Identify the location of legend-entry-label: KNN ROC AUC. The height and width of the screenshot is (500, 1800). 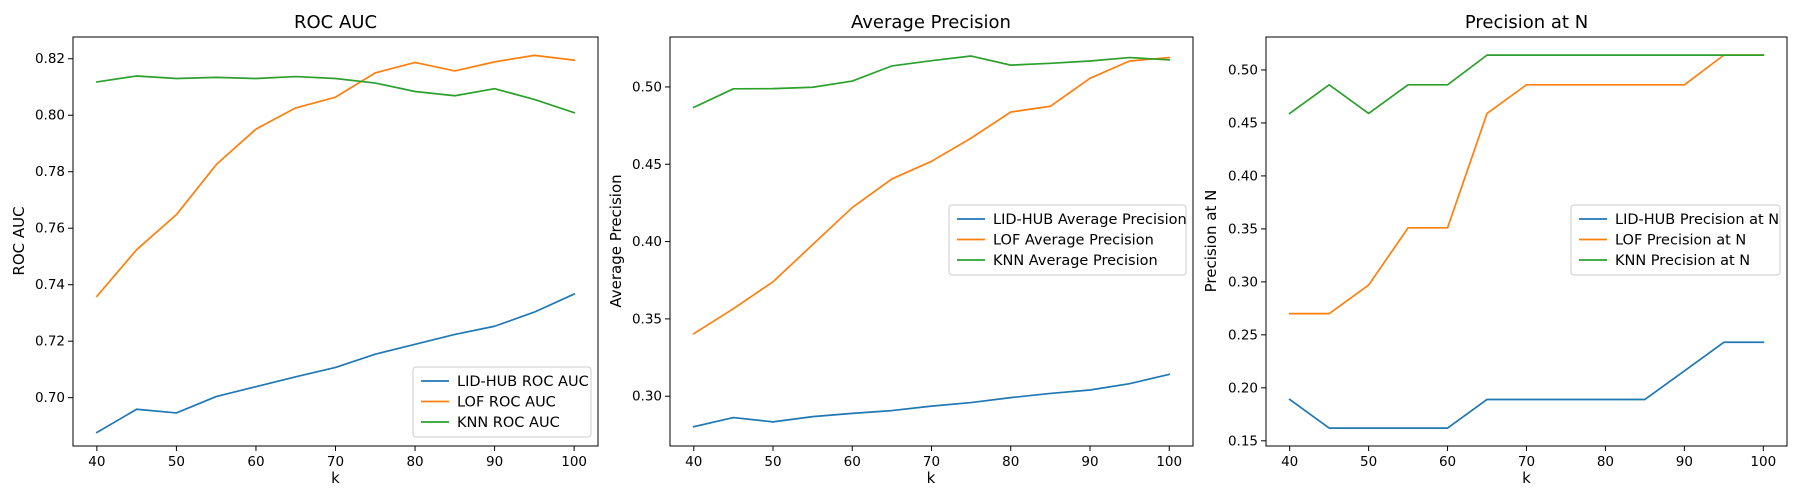
(508, 423).